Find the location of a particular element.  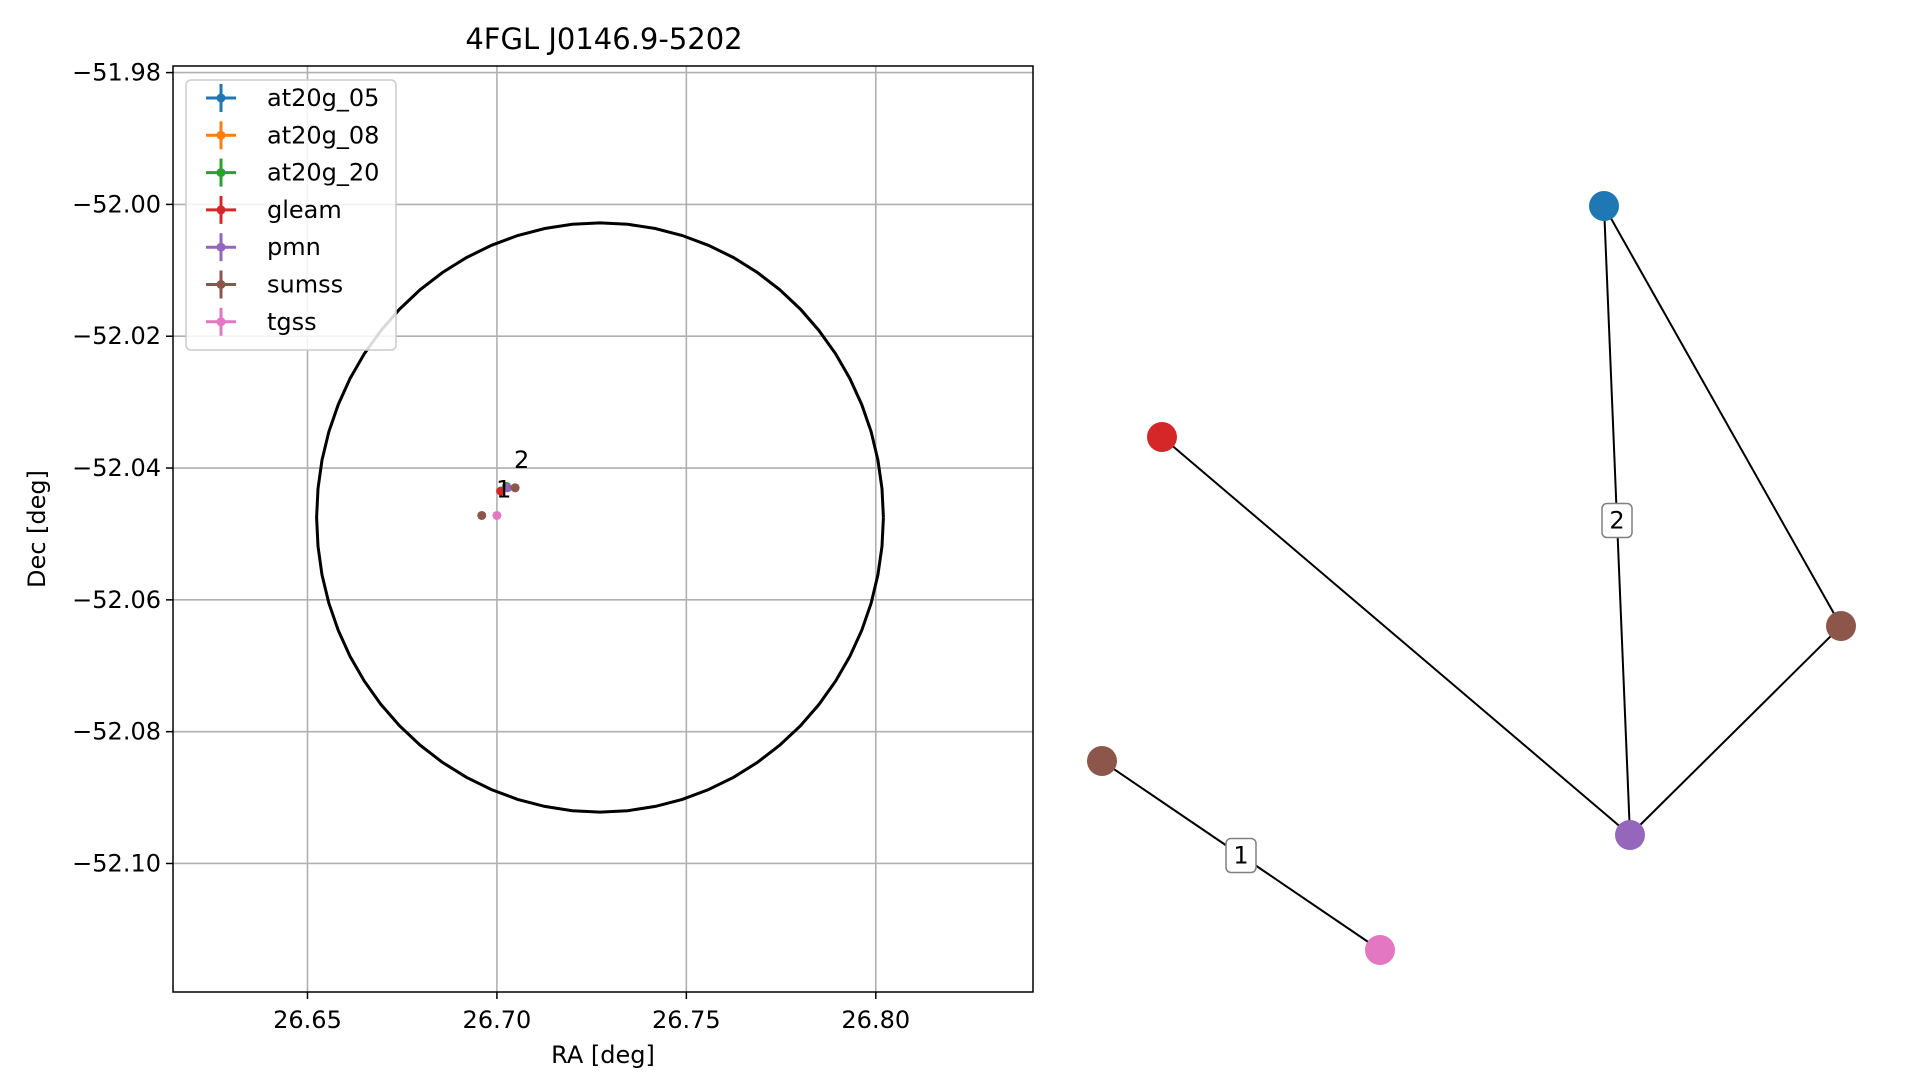

edge-label-text: 1 is located at coordinates (1240, 856).